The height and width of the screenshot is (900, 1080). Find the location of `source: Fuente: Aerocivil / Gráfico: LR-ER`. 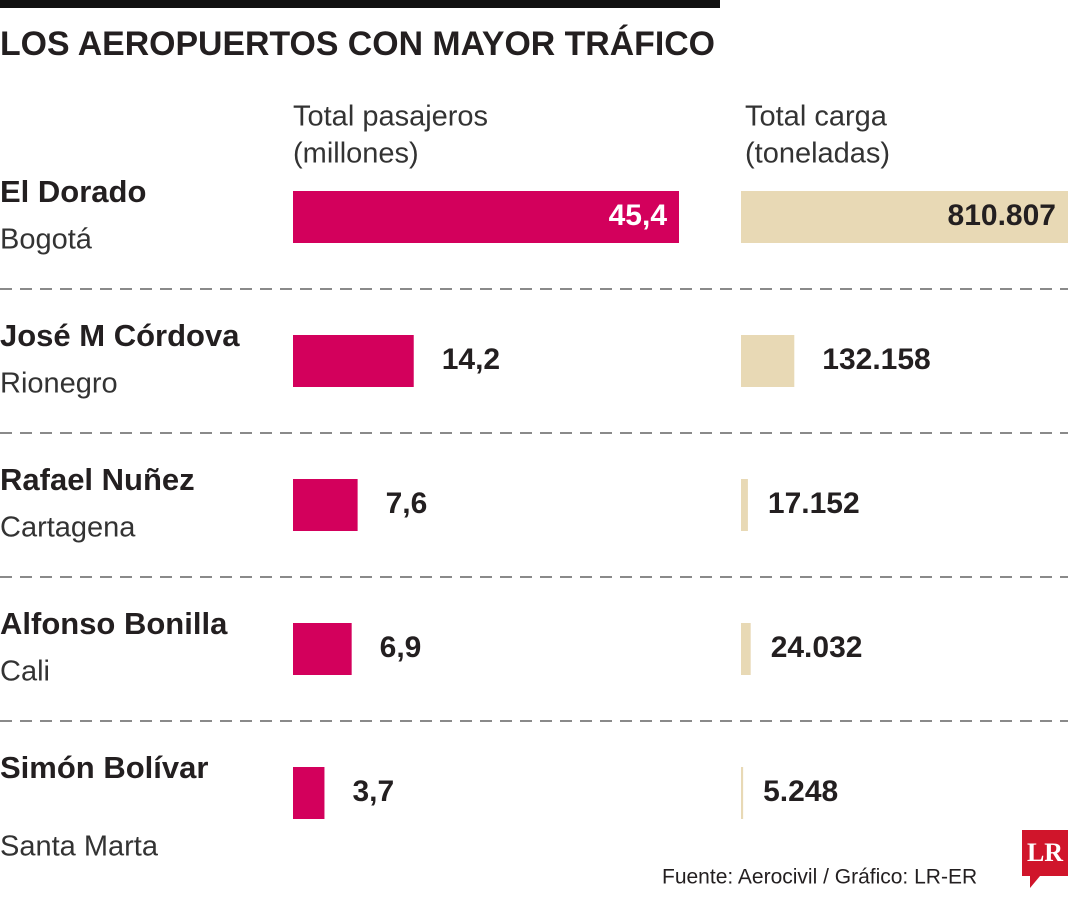

source: Fuente: Aerocivil / Gráfico: LR-ER is located at coordinates (819, 877).